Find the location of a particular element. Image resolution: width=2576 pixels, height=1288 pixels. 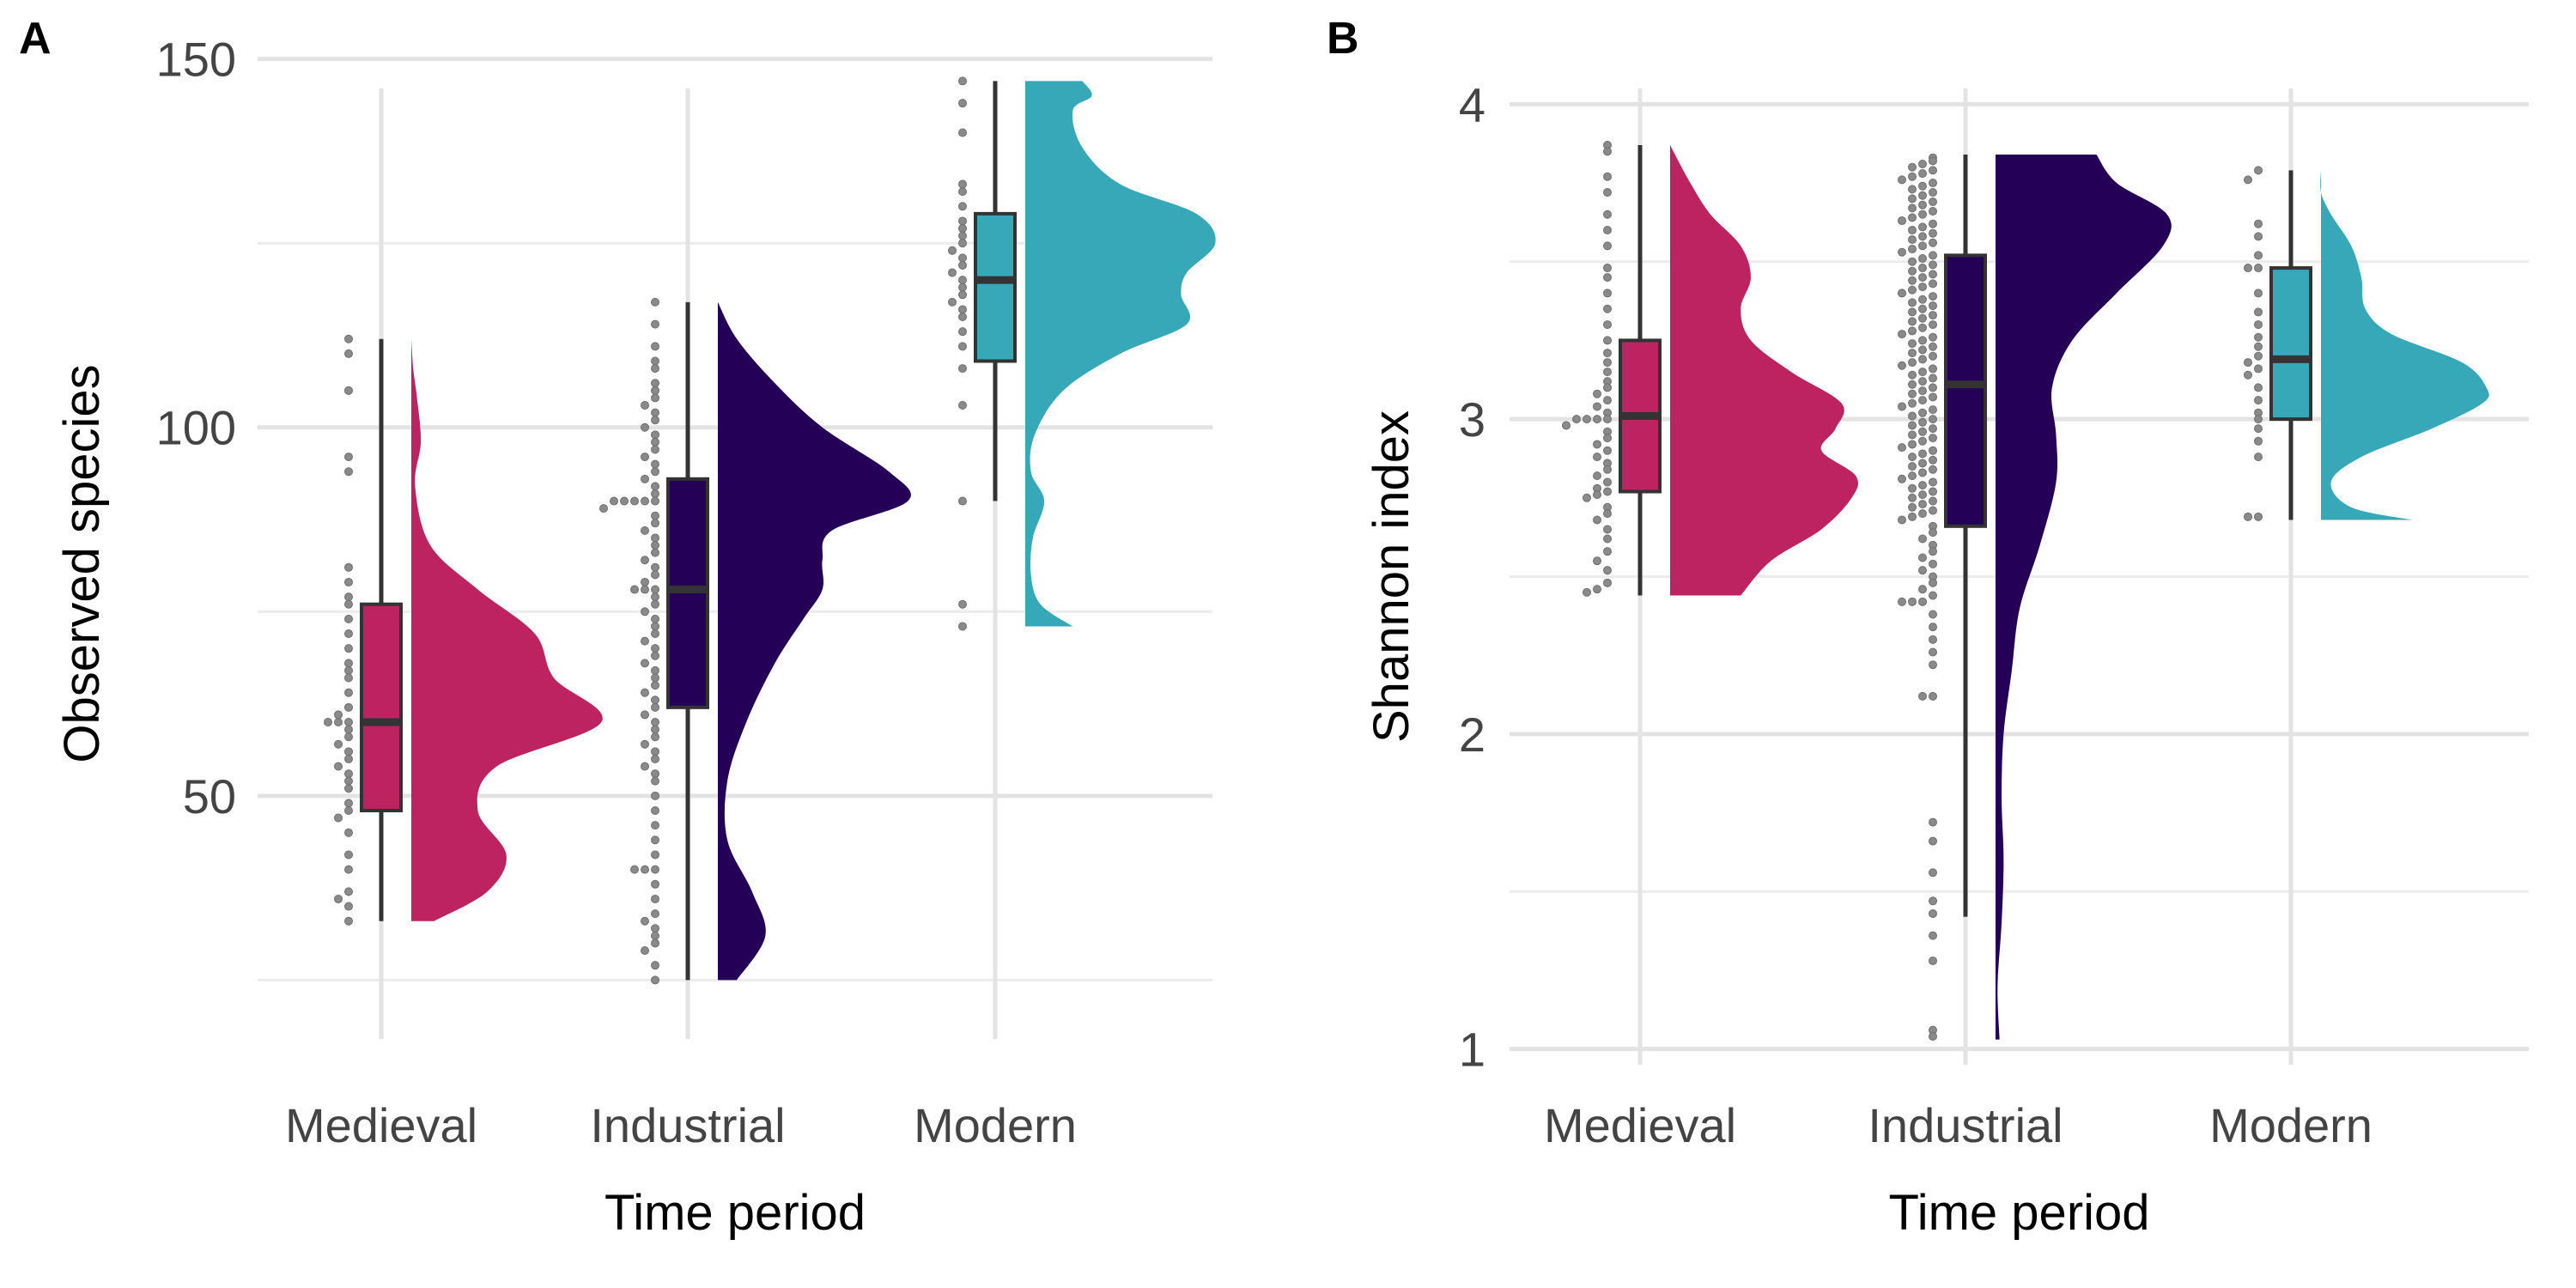

y-tick-label: 1 is located at coordinates (1472, 1050).